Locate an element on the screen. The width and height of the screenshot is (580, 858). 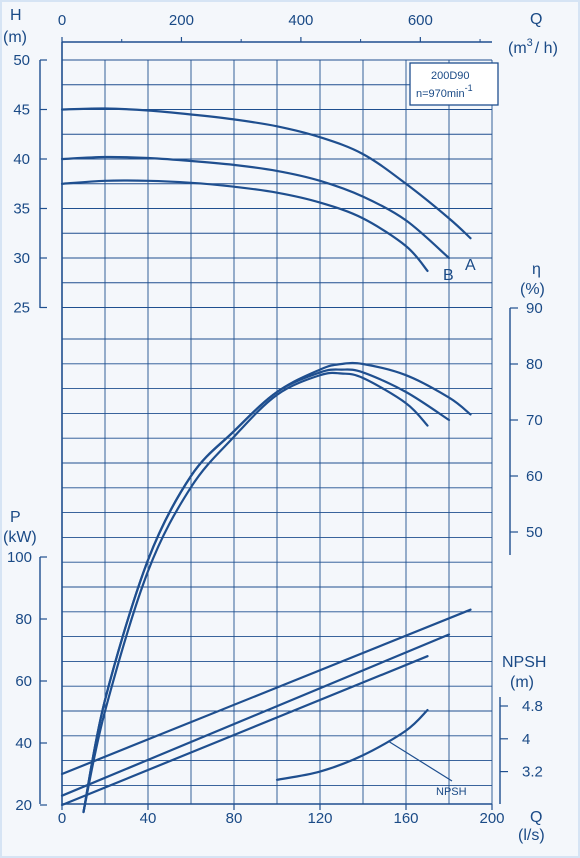
bottom-x-tick-label: 120 is located at coordinates (319, 818).